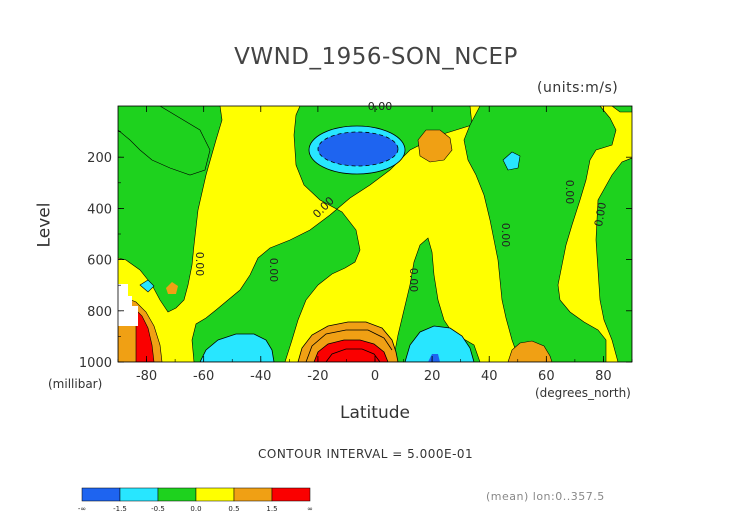 This screenshot has width=752, height=532. Describe the element at coordinates (99, 158) in the screenshot. I see `y-tick-label: 200` at that location.